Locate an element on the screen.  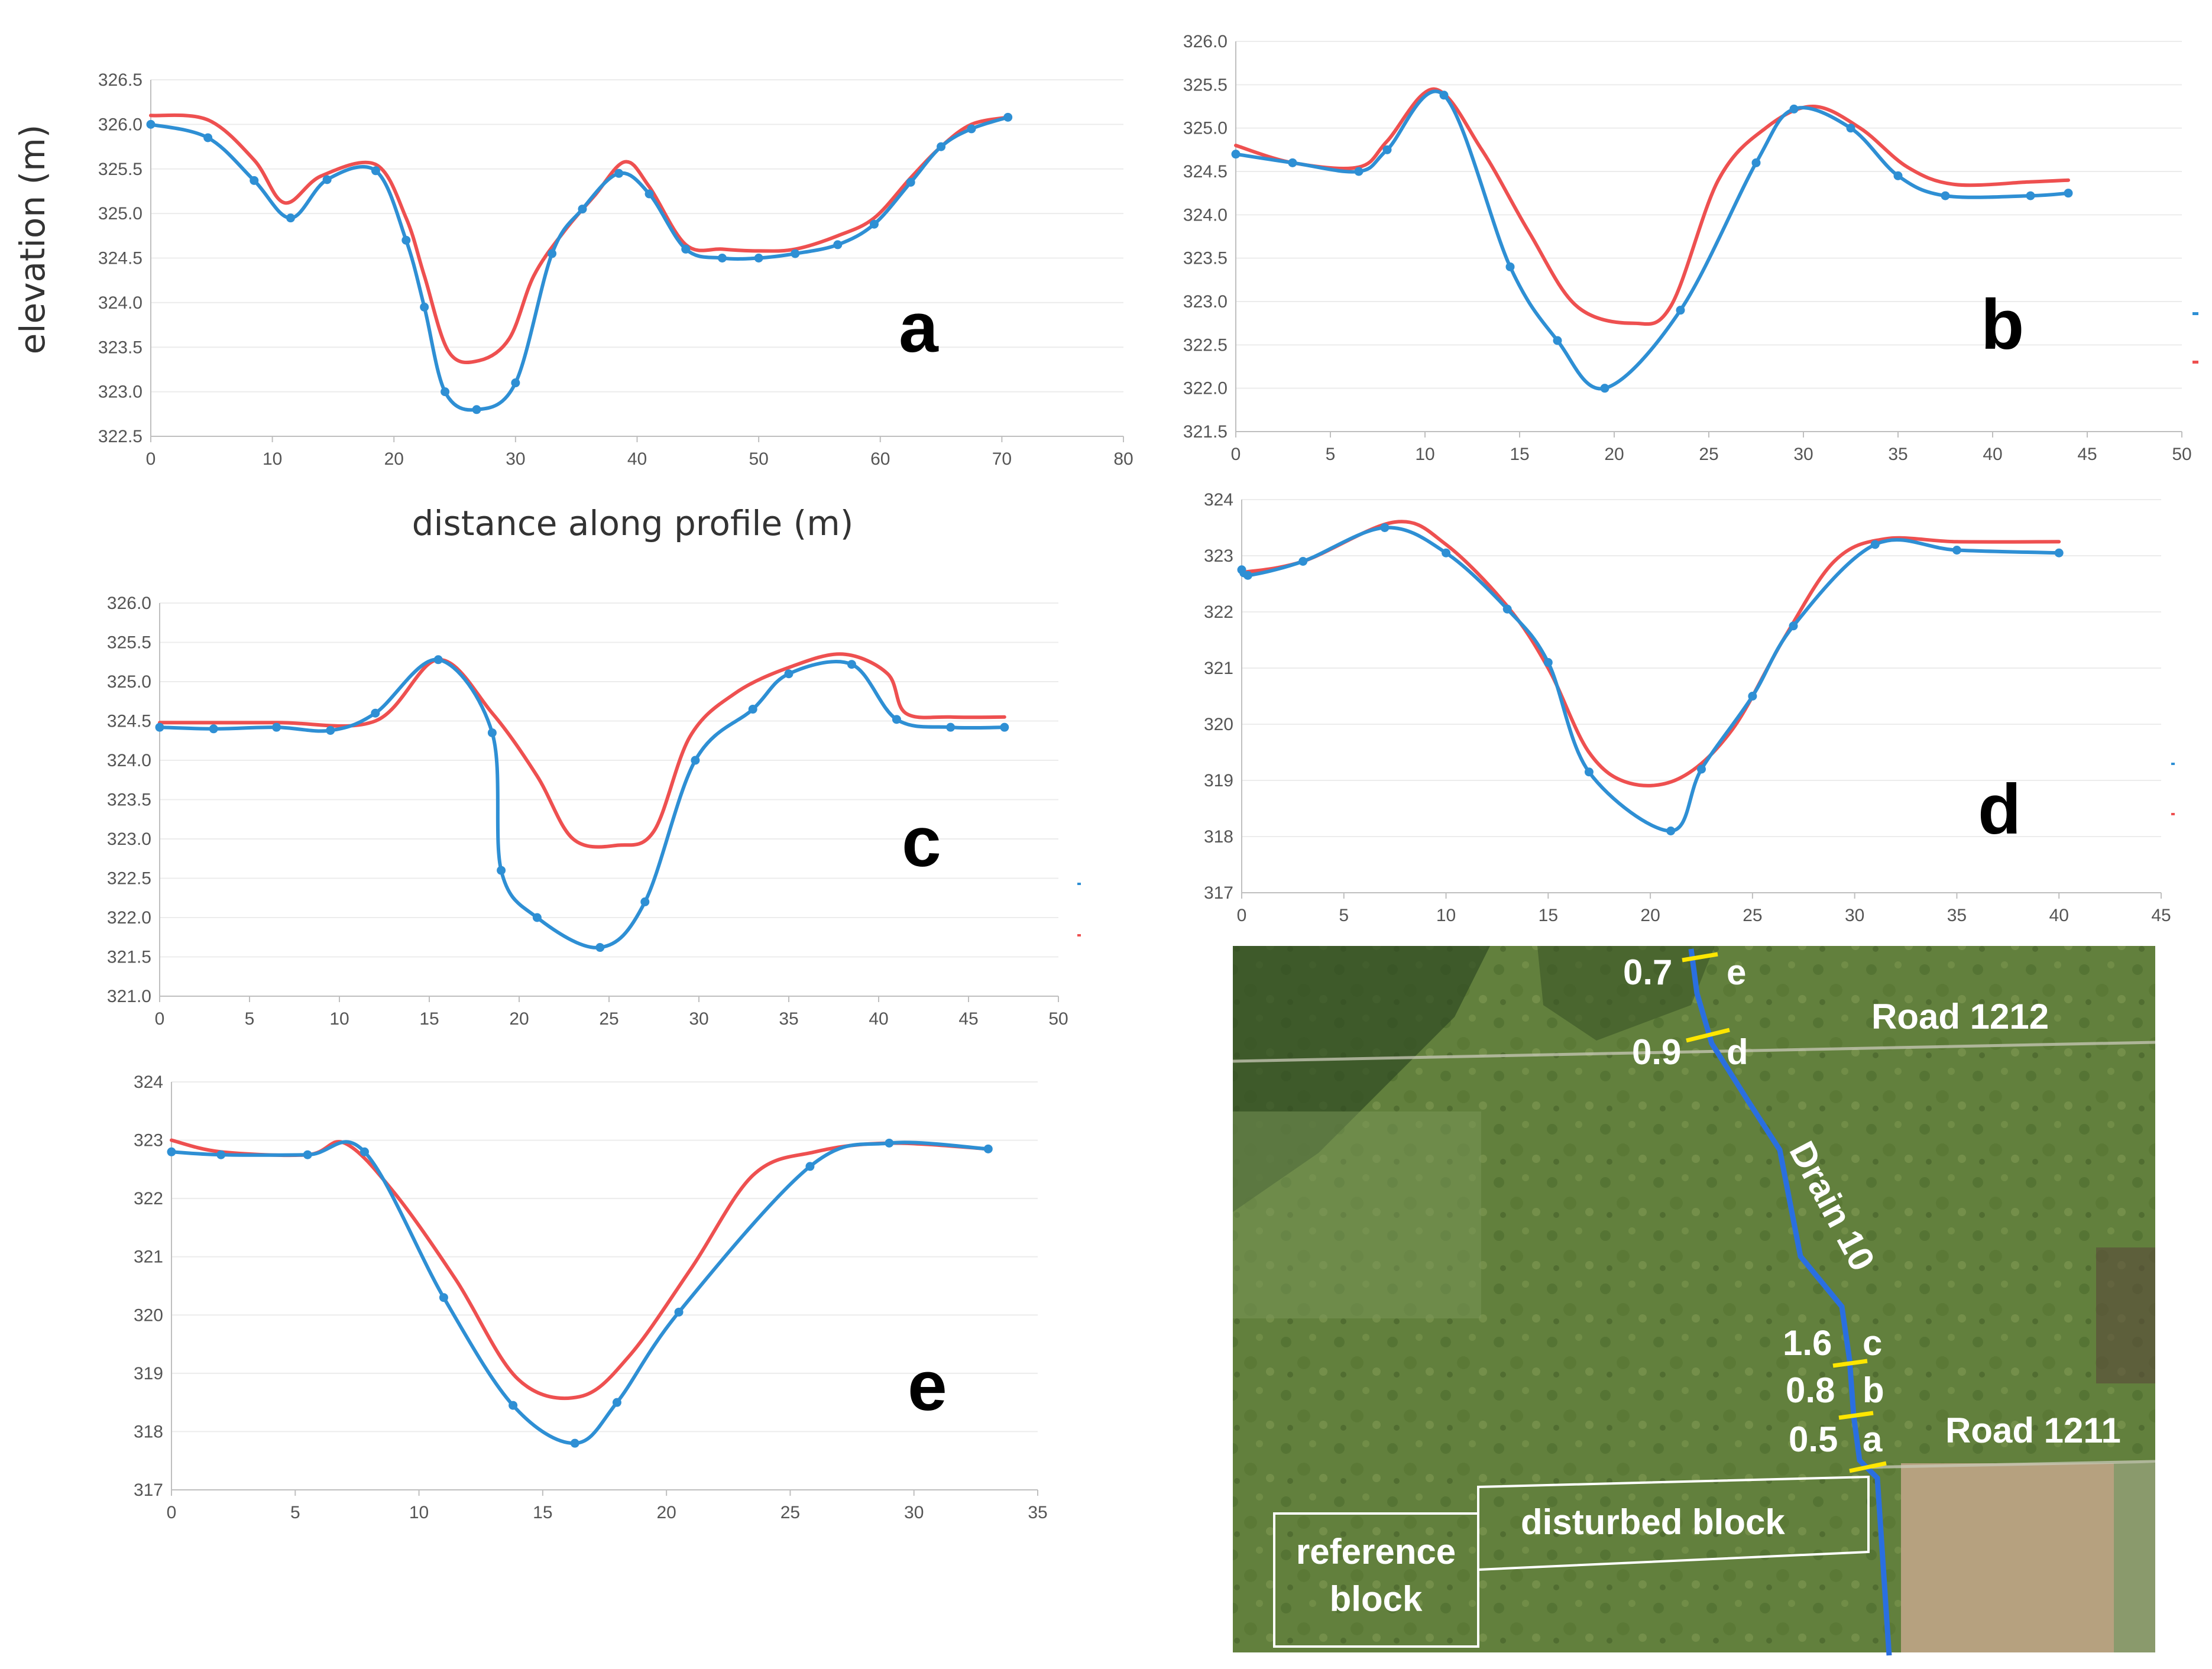
chart-b-line-red is located at coordinates (1652, 206).